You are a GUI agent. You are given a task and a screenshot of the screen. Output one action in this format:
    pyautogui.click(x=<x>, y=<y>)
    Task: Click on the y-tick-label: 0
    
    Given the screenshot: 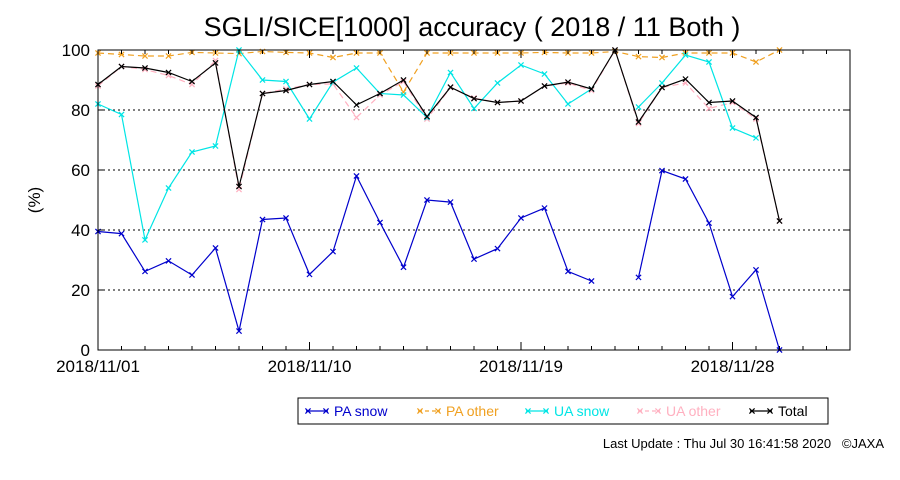 What is the action you would take?
    pyautogui.click(x=85, y=350)
    